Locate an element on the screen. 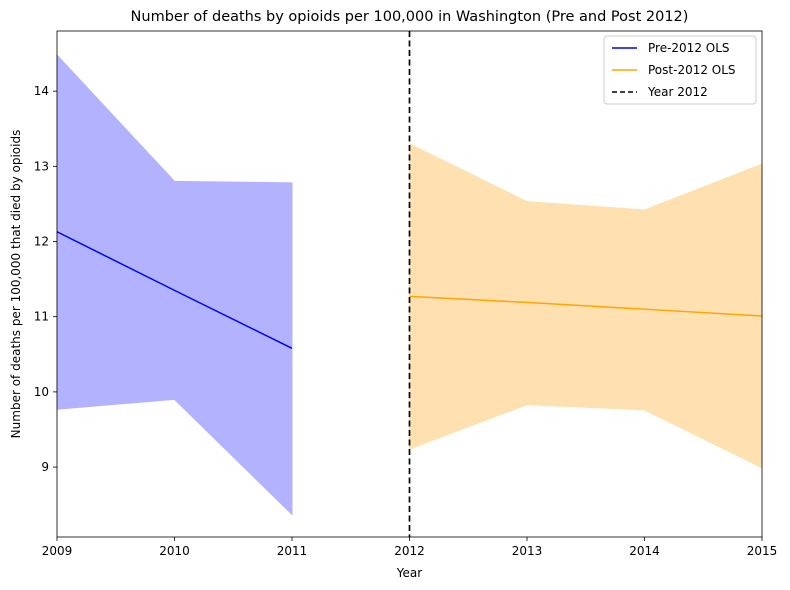 This screenshot has width=790, height=590. x-tick-label-2011: 2011 is located at coordinates (292, 551).